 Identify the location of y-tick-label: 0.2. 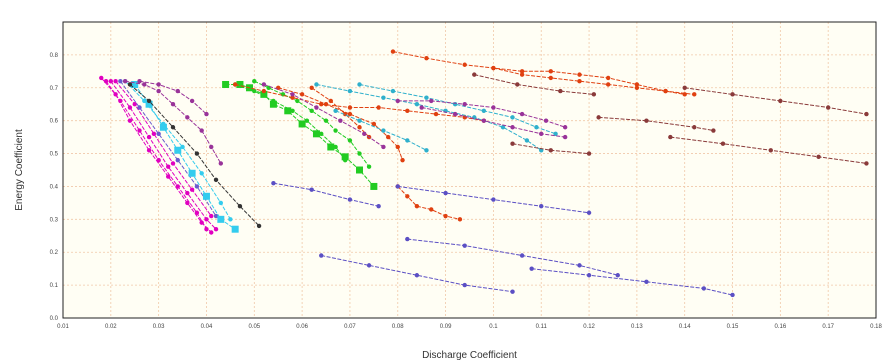
(54, 253).